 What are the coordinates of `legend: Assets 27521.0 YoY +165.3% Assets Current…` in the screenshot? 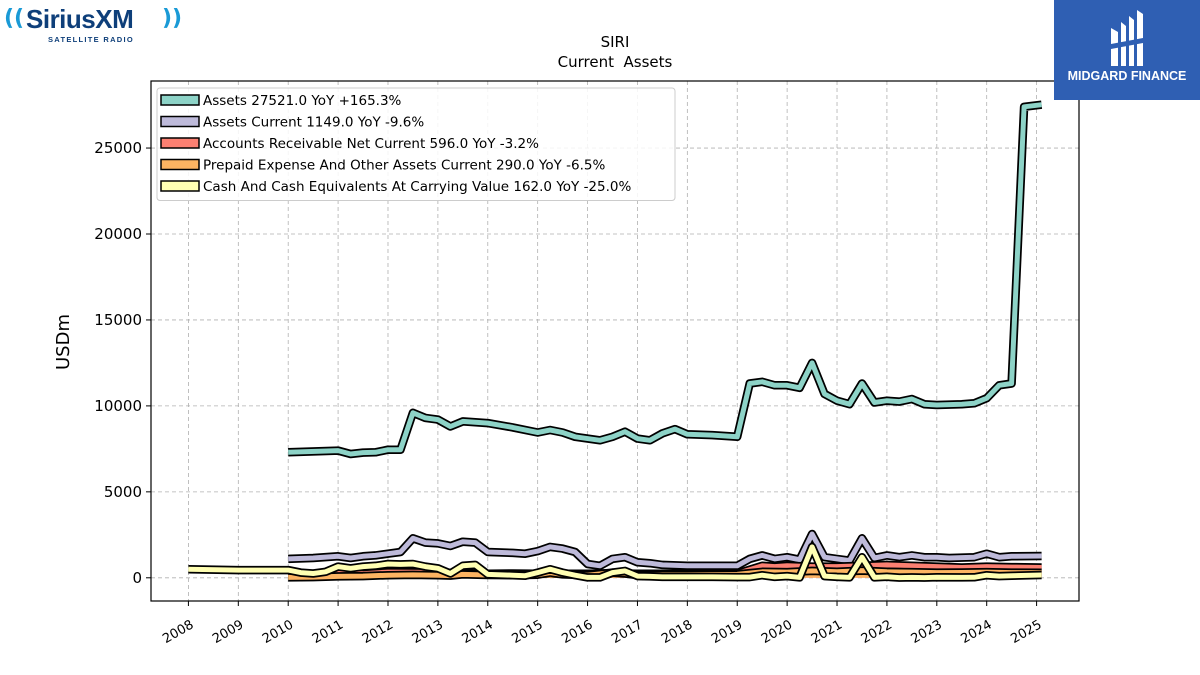 It's located at (416, 144).